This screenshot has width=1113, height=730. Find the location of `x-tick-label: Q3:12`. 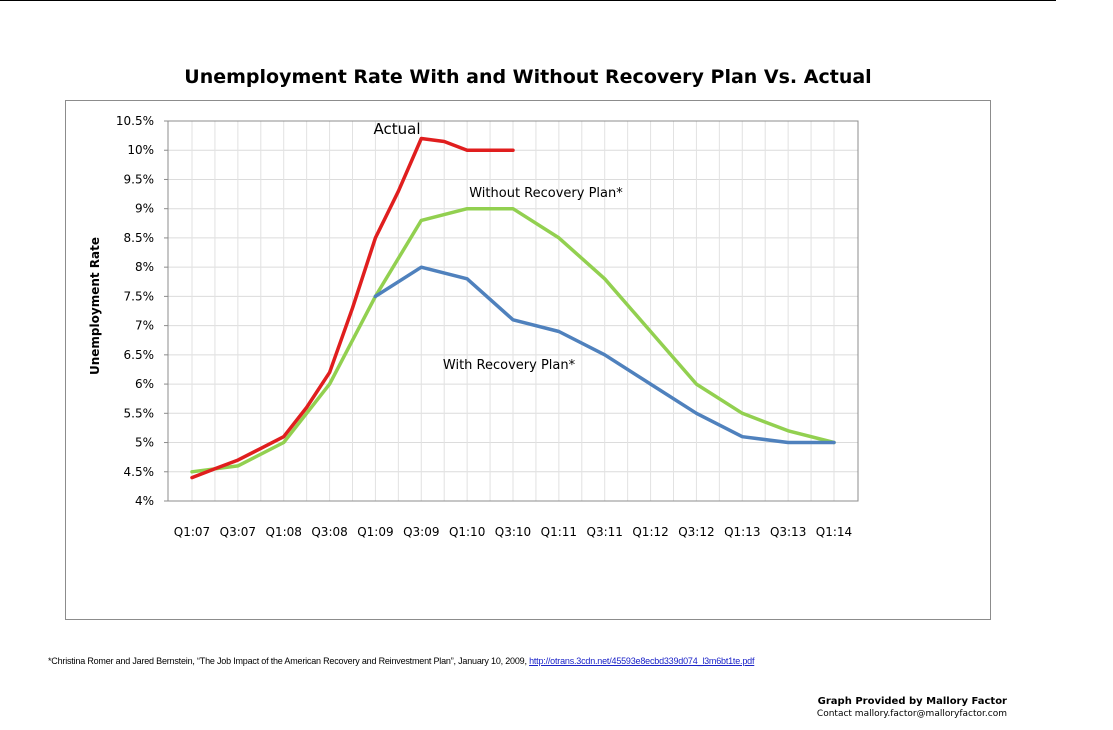

x-tick-label: Q3:12 is located at coordinates (696, 532).